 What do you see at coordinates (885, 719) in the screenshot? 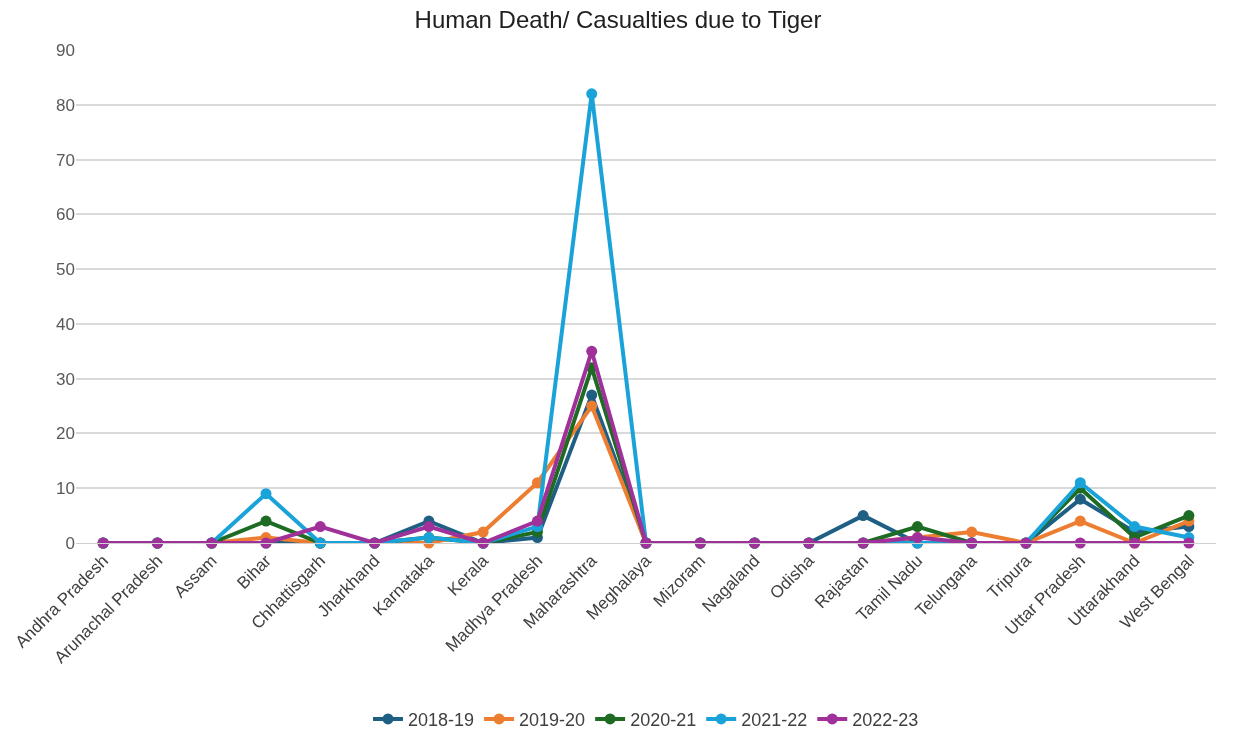
I see `legend-label: 2022-23` at bounding box center [885, 719].